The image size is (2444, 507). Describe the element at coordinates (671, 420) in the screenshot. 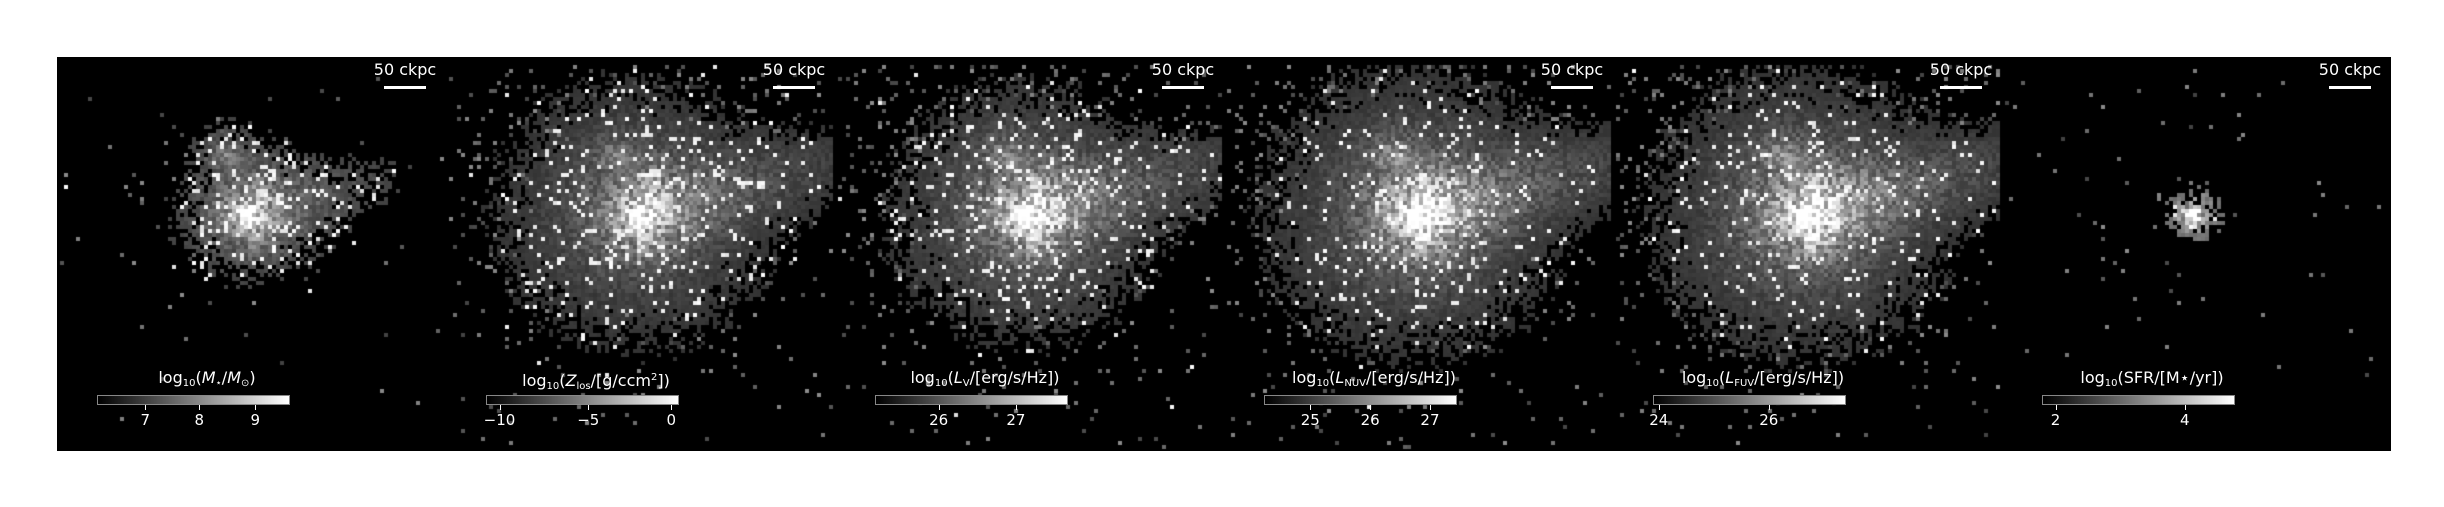

I see `colorbar-tick-label: 0` at that location.